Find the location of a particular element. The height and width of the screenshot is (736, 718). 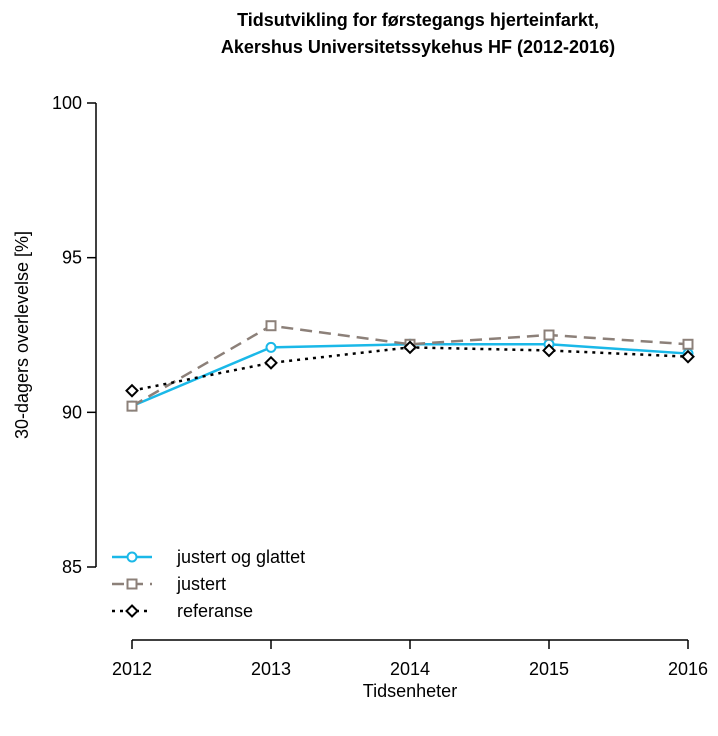

series-line is located at coordinates (410, 366).